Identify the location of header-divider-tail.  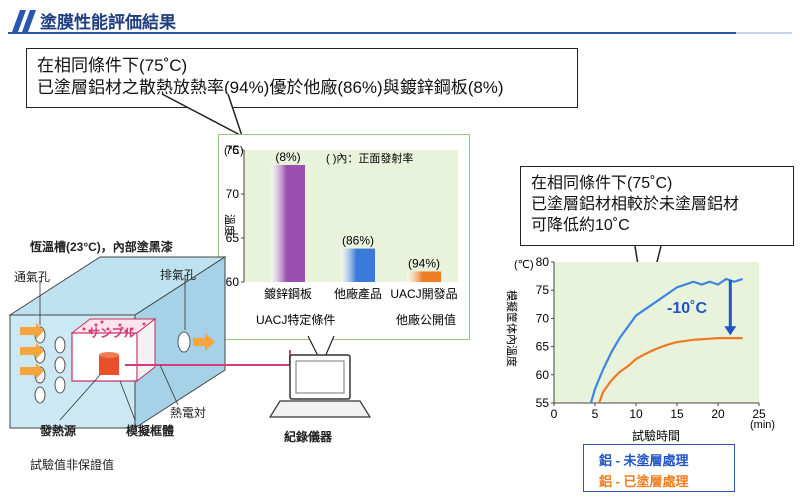
(764, 33).